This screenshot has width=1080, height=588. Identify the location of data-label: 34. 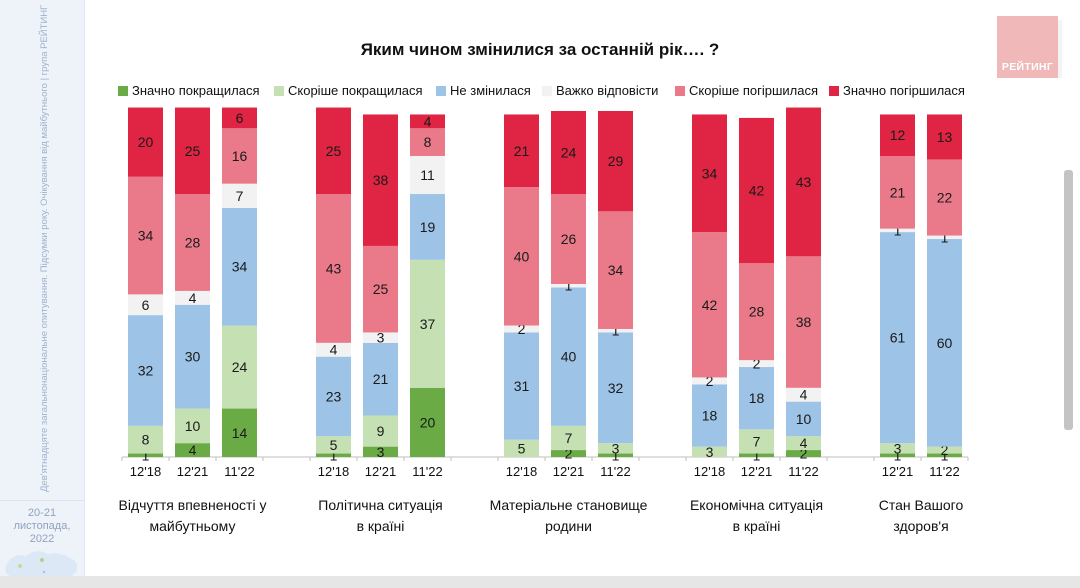
(240, 267).